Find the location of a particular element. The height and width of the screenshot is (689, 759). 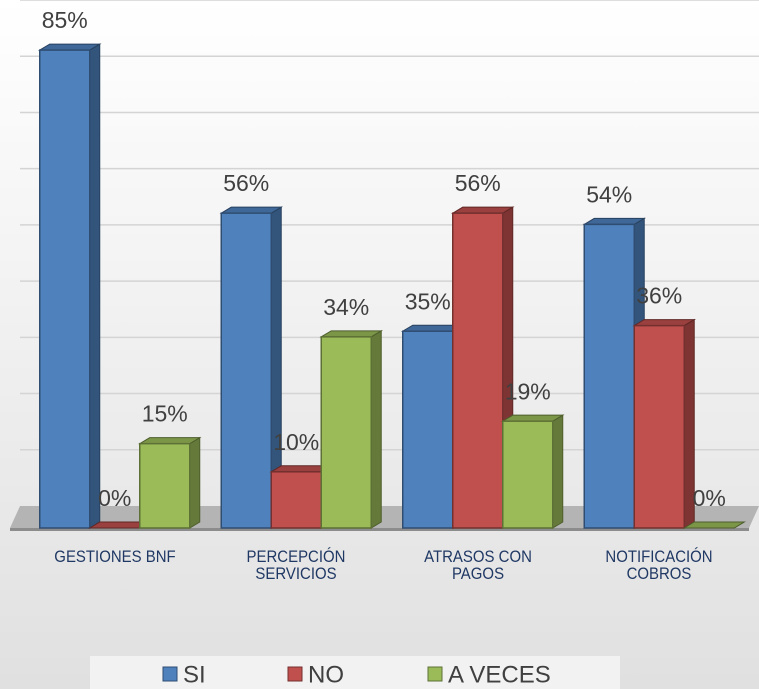

data-label: 34% is located at coordinates (346, 307).